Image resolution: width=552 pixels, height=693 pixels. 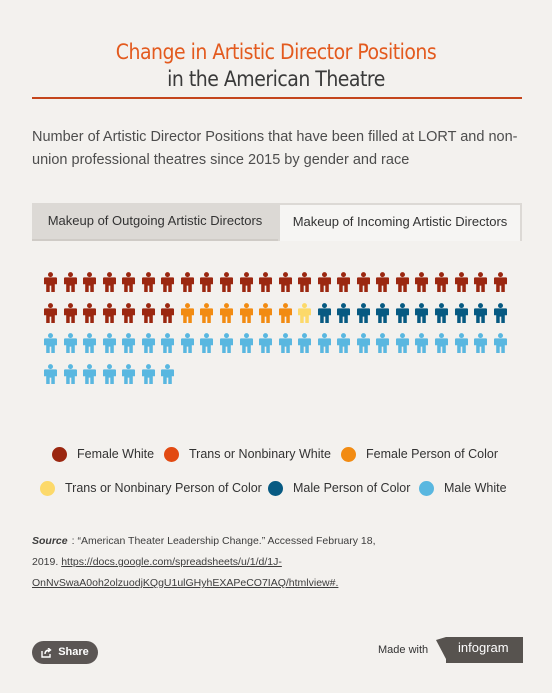 I want to click on legend-item-trans-nonbinary-white: Trans or Nonbinary White, so click(x=247, y=454).